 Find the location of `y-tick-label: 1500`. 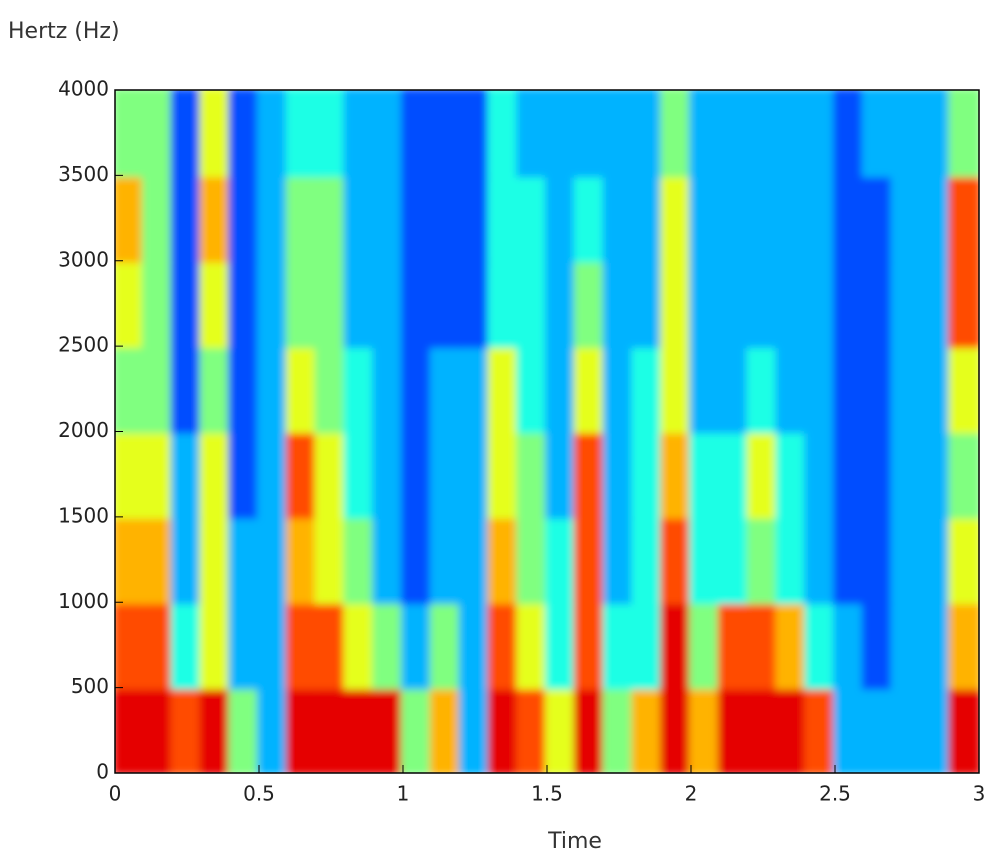

y-tick-label: 1500 is located at coordinates (83, 515).